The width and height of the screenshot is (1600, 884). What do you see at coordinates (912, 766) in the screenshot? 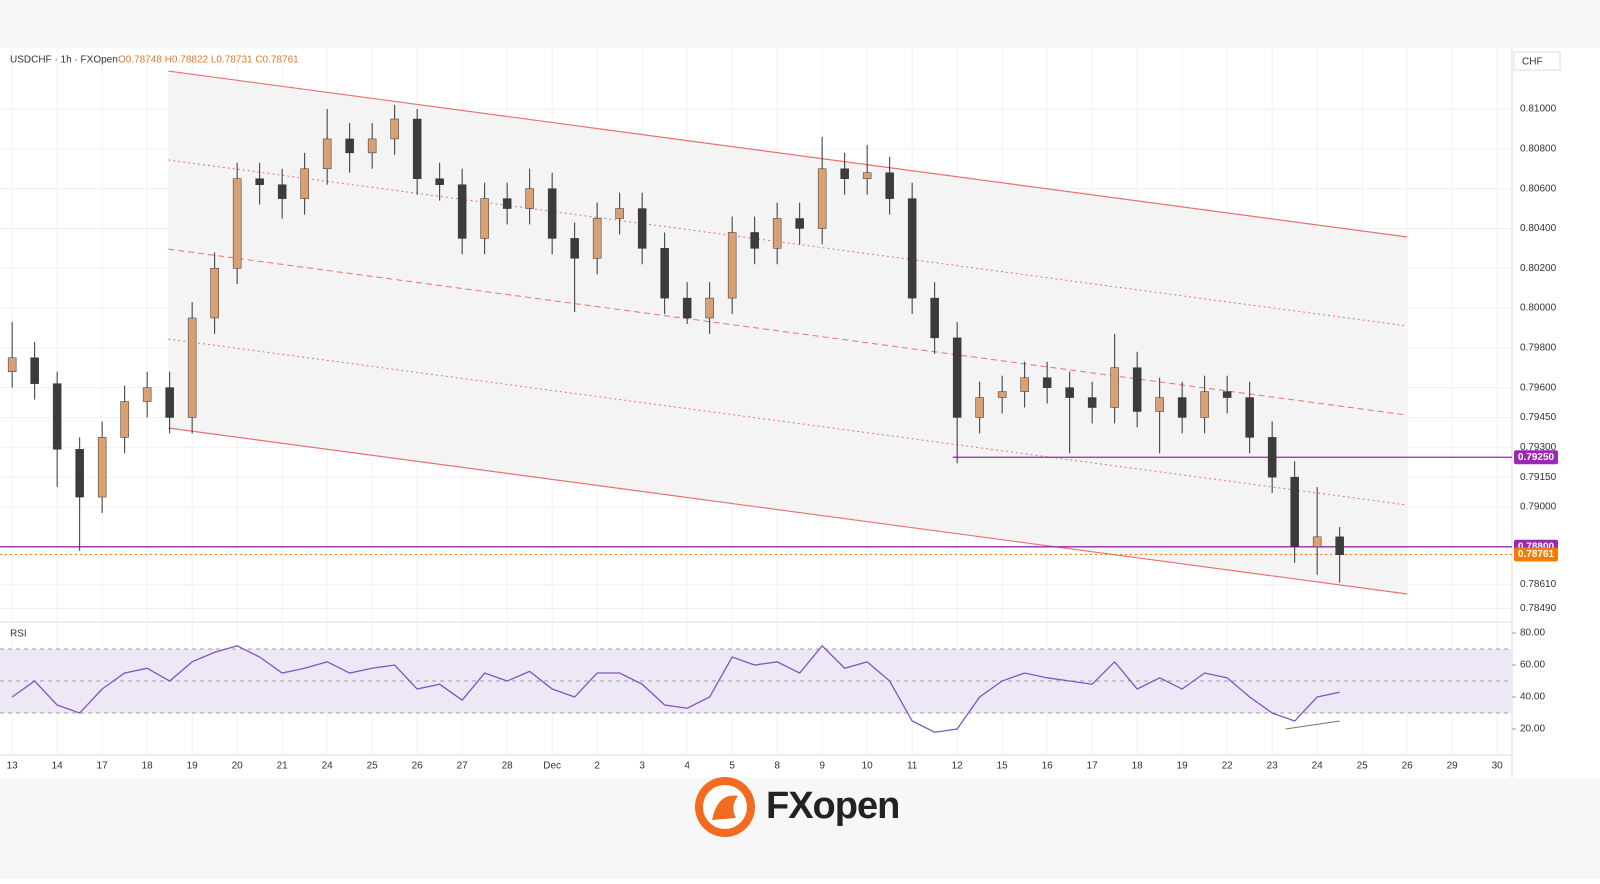
I see `x-tick-label: 11` at bounding box center [912, 766].